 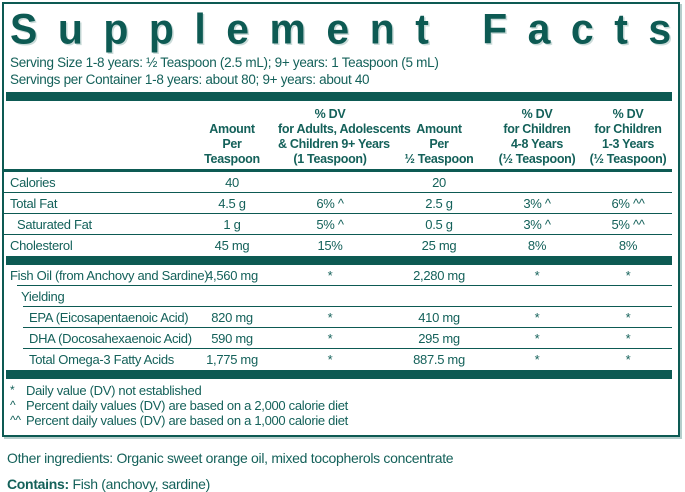 What do you see at coordinates (628, 203) in the screenshot?
I see `row-value: 6% ^^` at bounding box center [628, 203].